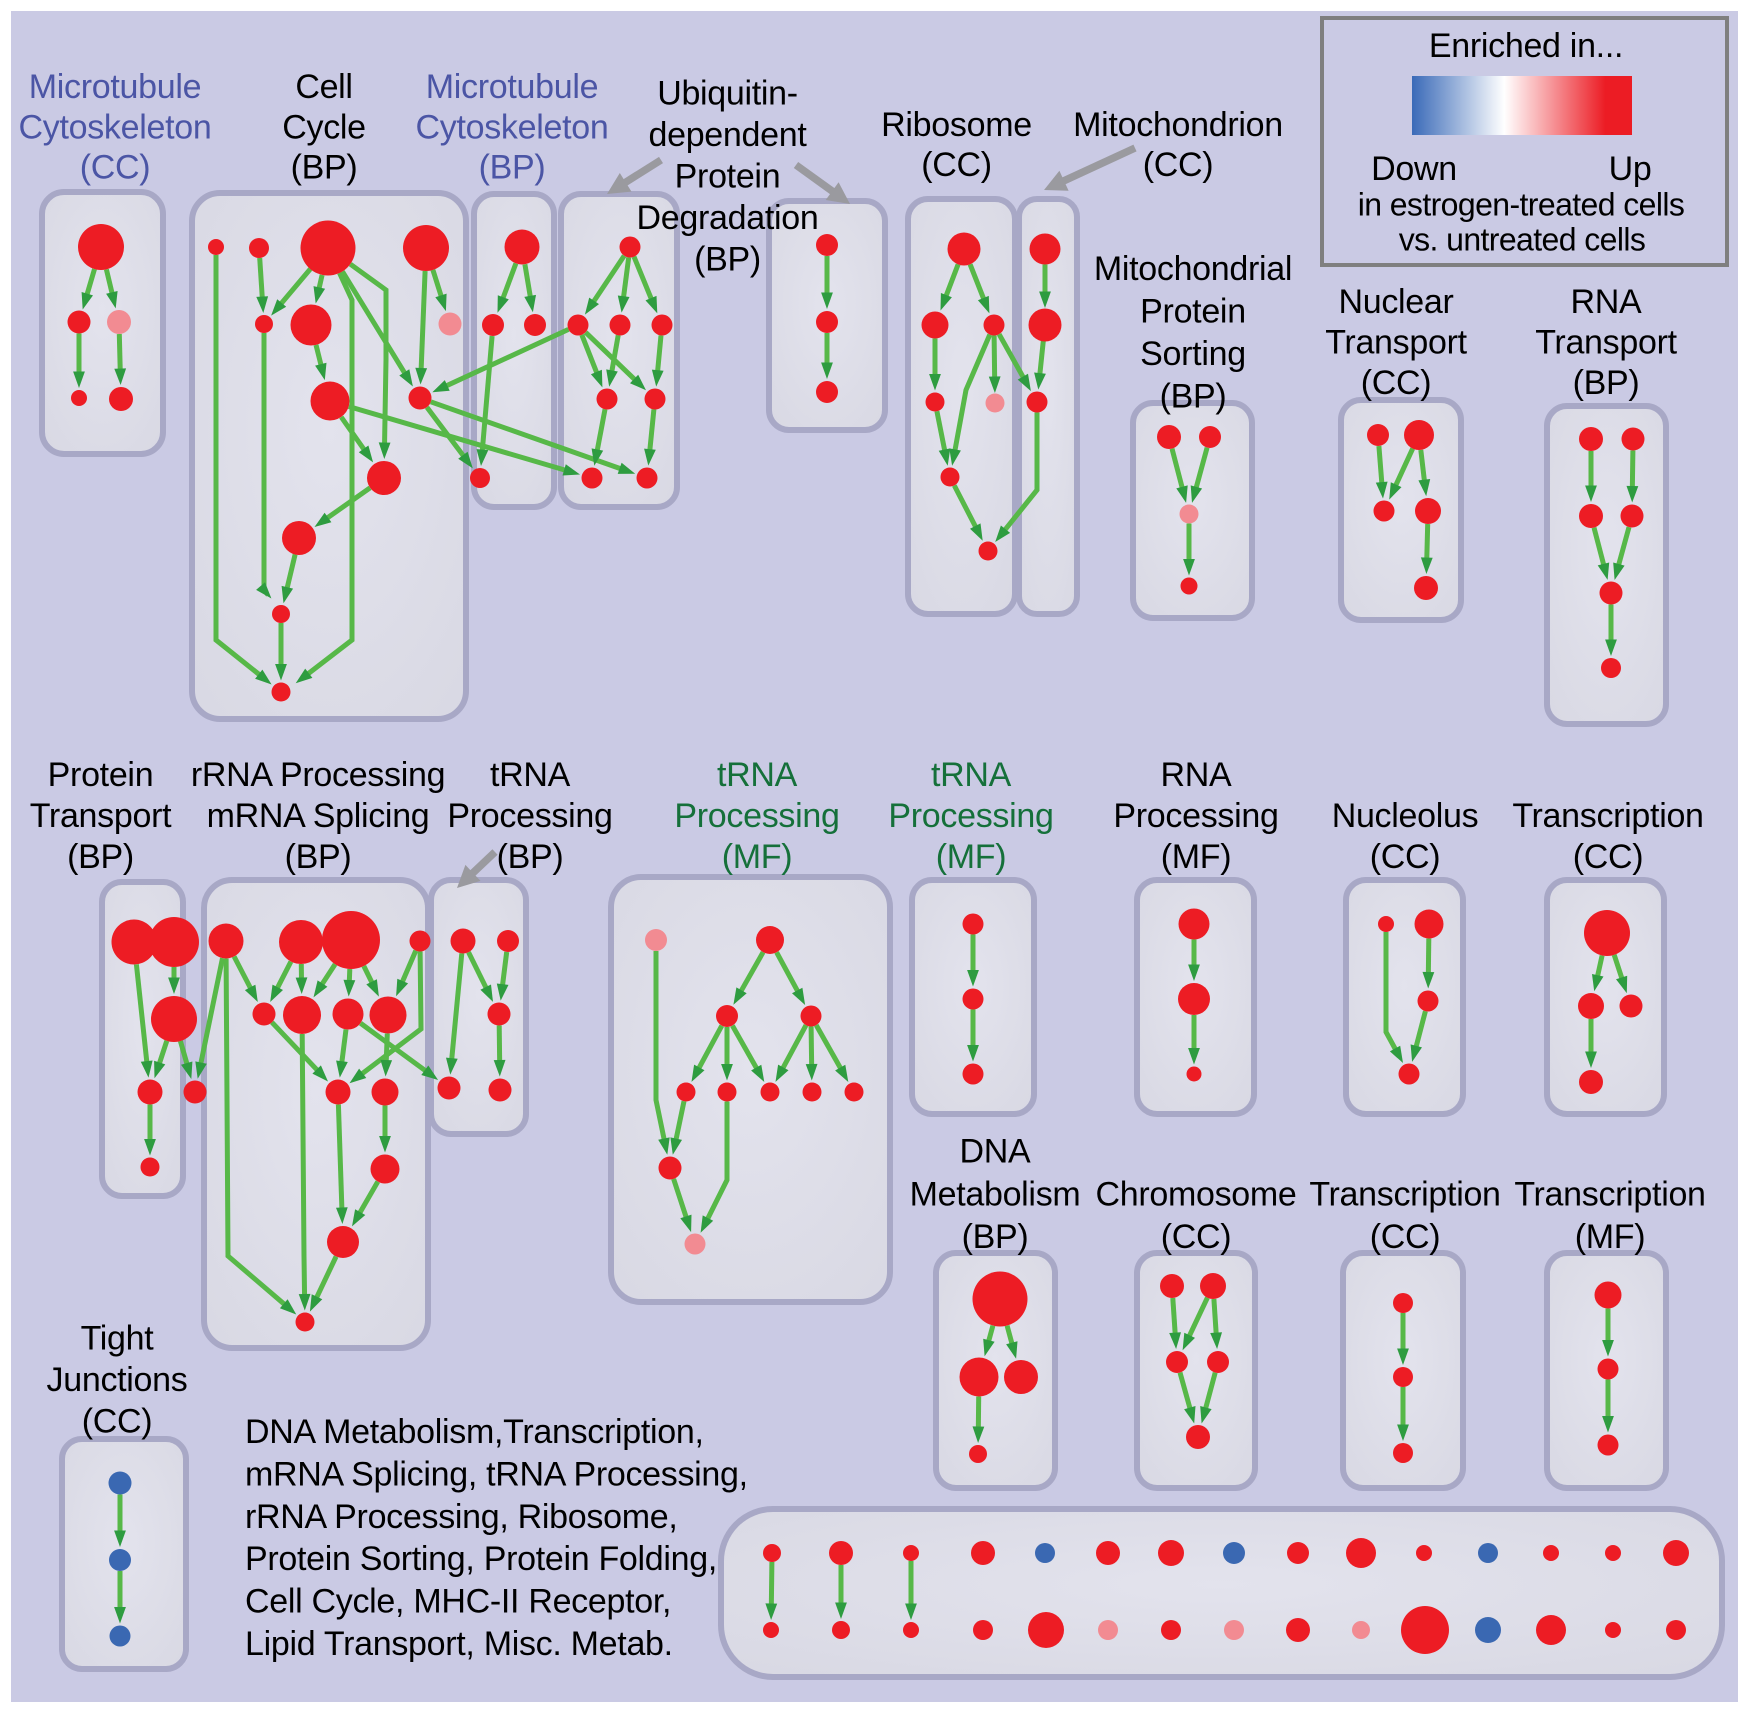 The image size is (1750, 1715). What do you see at coordinates (1522, 240) in the screenshot?
I see `svg-text: vs. untreated cells` at bounding box center [1522, 240].